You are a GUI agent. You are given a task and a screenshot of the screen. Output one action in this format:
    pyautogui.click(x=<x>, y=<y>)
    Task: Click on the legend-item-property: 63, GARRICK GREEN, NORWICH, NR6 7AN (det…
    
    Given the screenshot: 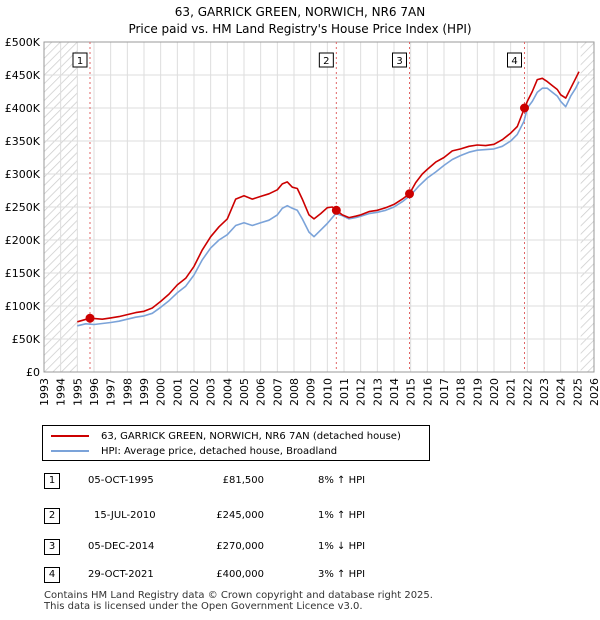 What is the action you would take?
    pyautogui.click(x=226, y=436)
    